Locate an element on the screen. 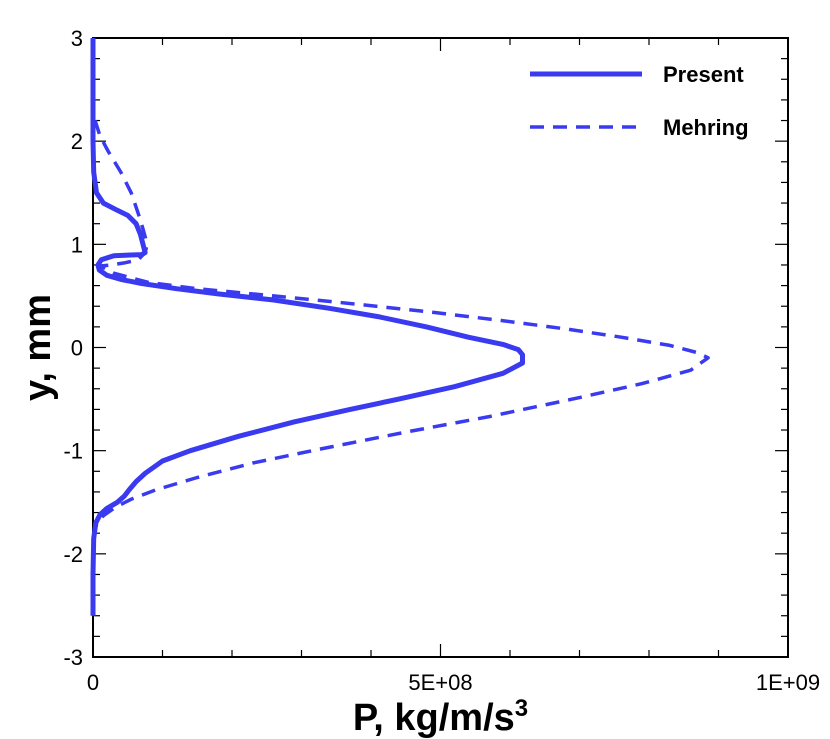 This screenshot has width=830, height=739. x-axis-title: P, kg/m/s3 is located at coordinates (440, 717).